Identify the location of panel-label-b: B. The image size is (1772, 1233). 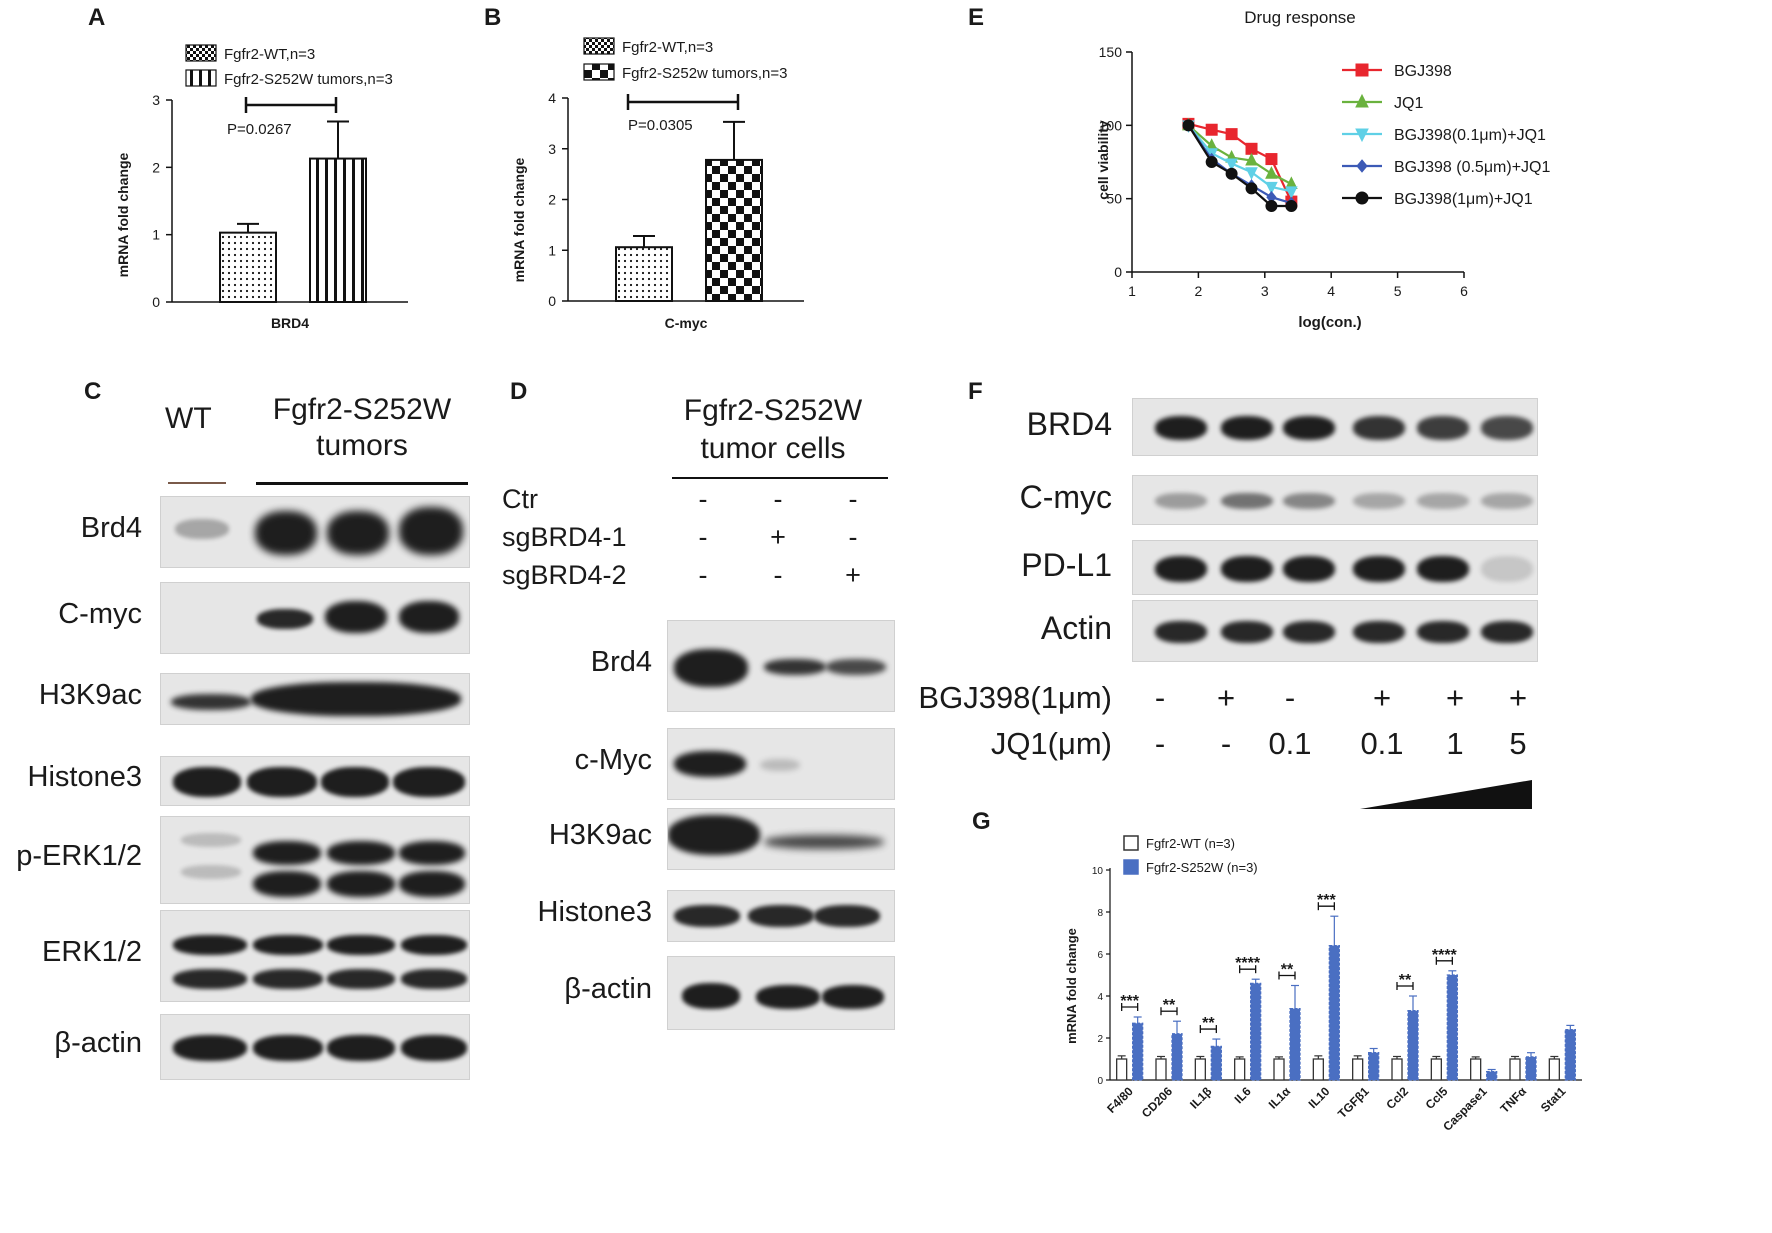
(493, 17).